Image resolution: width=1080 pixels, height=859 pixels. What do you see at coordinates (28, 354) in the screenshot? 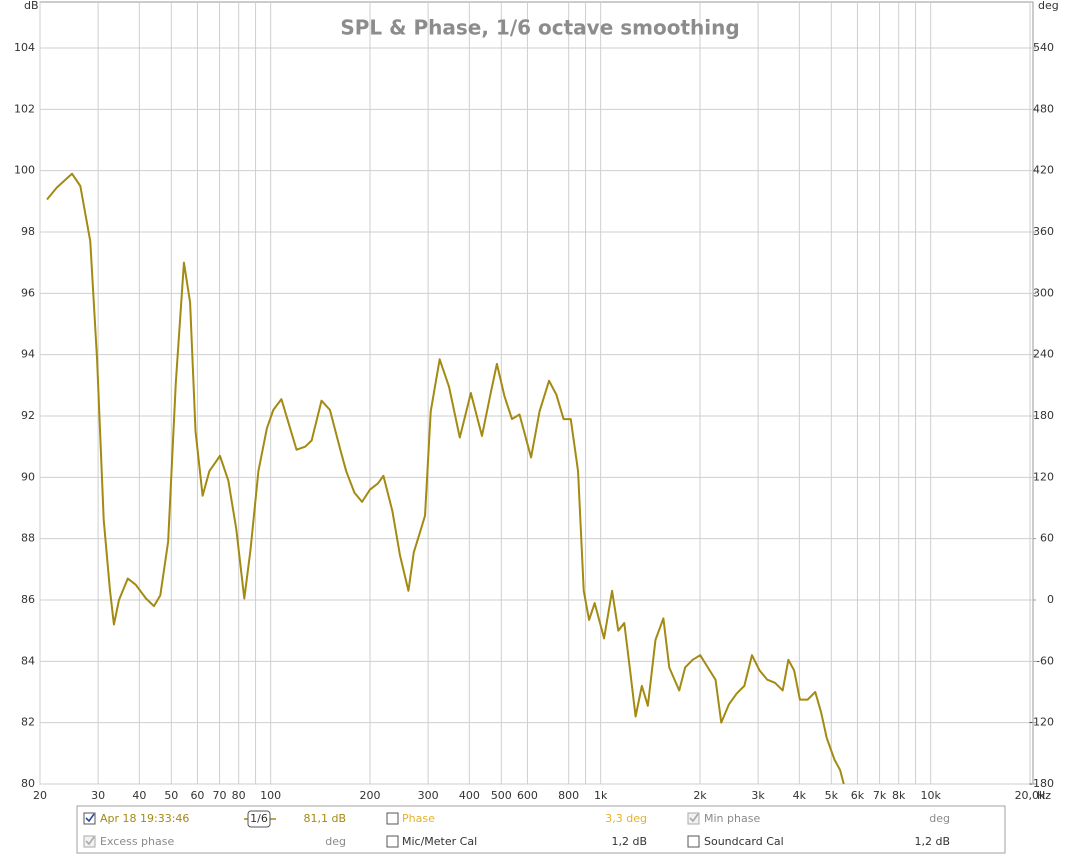
I see `y-tick-label: 94` at bounding box center [28, 354].